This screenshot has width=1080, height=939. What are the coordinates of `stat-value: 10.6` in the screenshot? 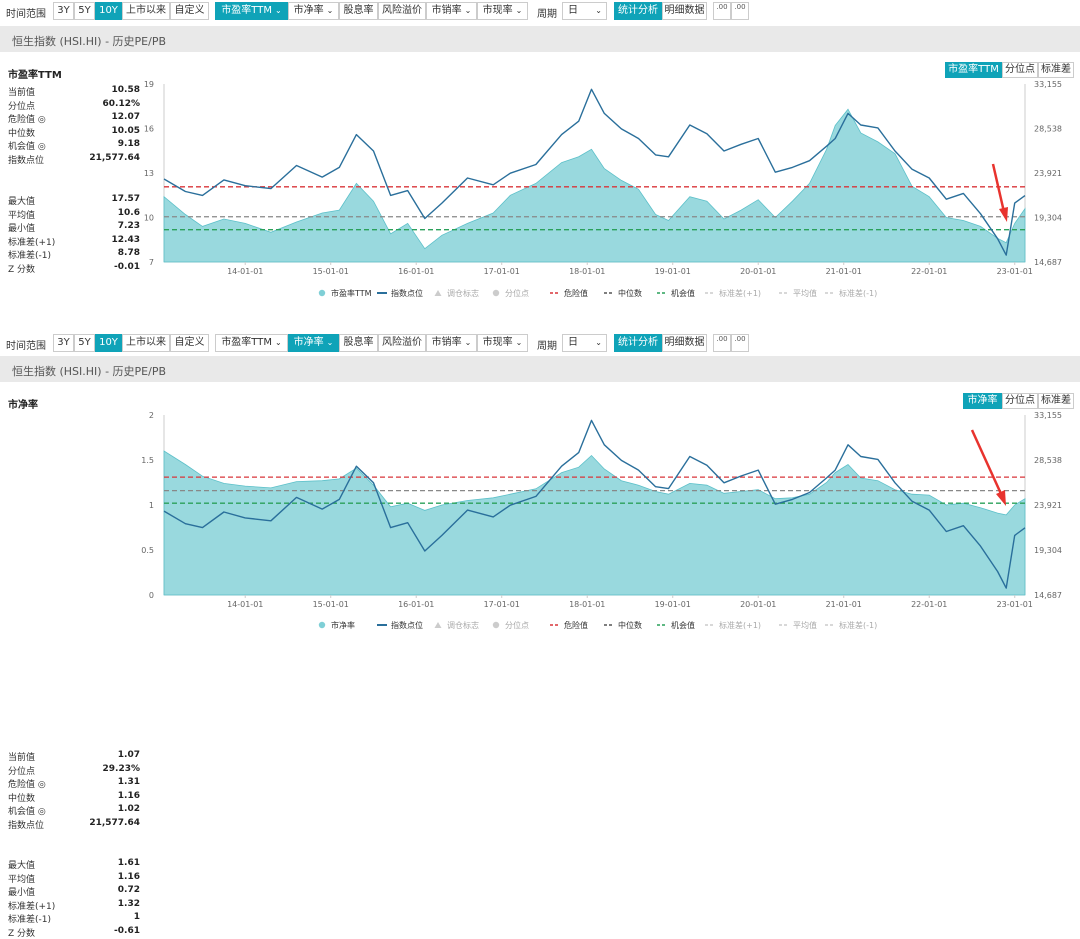 It's located at (128, 212).